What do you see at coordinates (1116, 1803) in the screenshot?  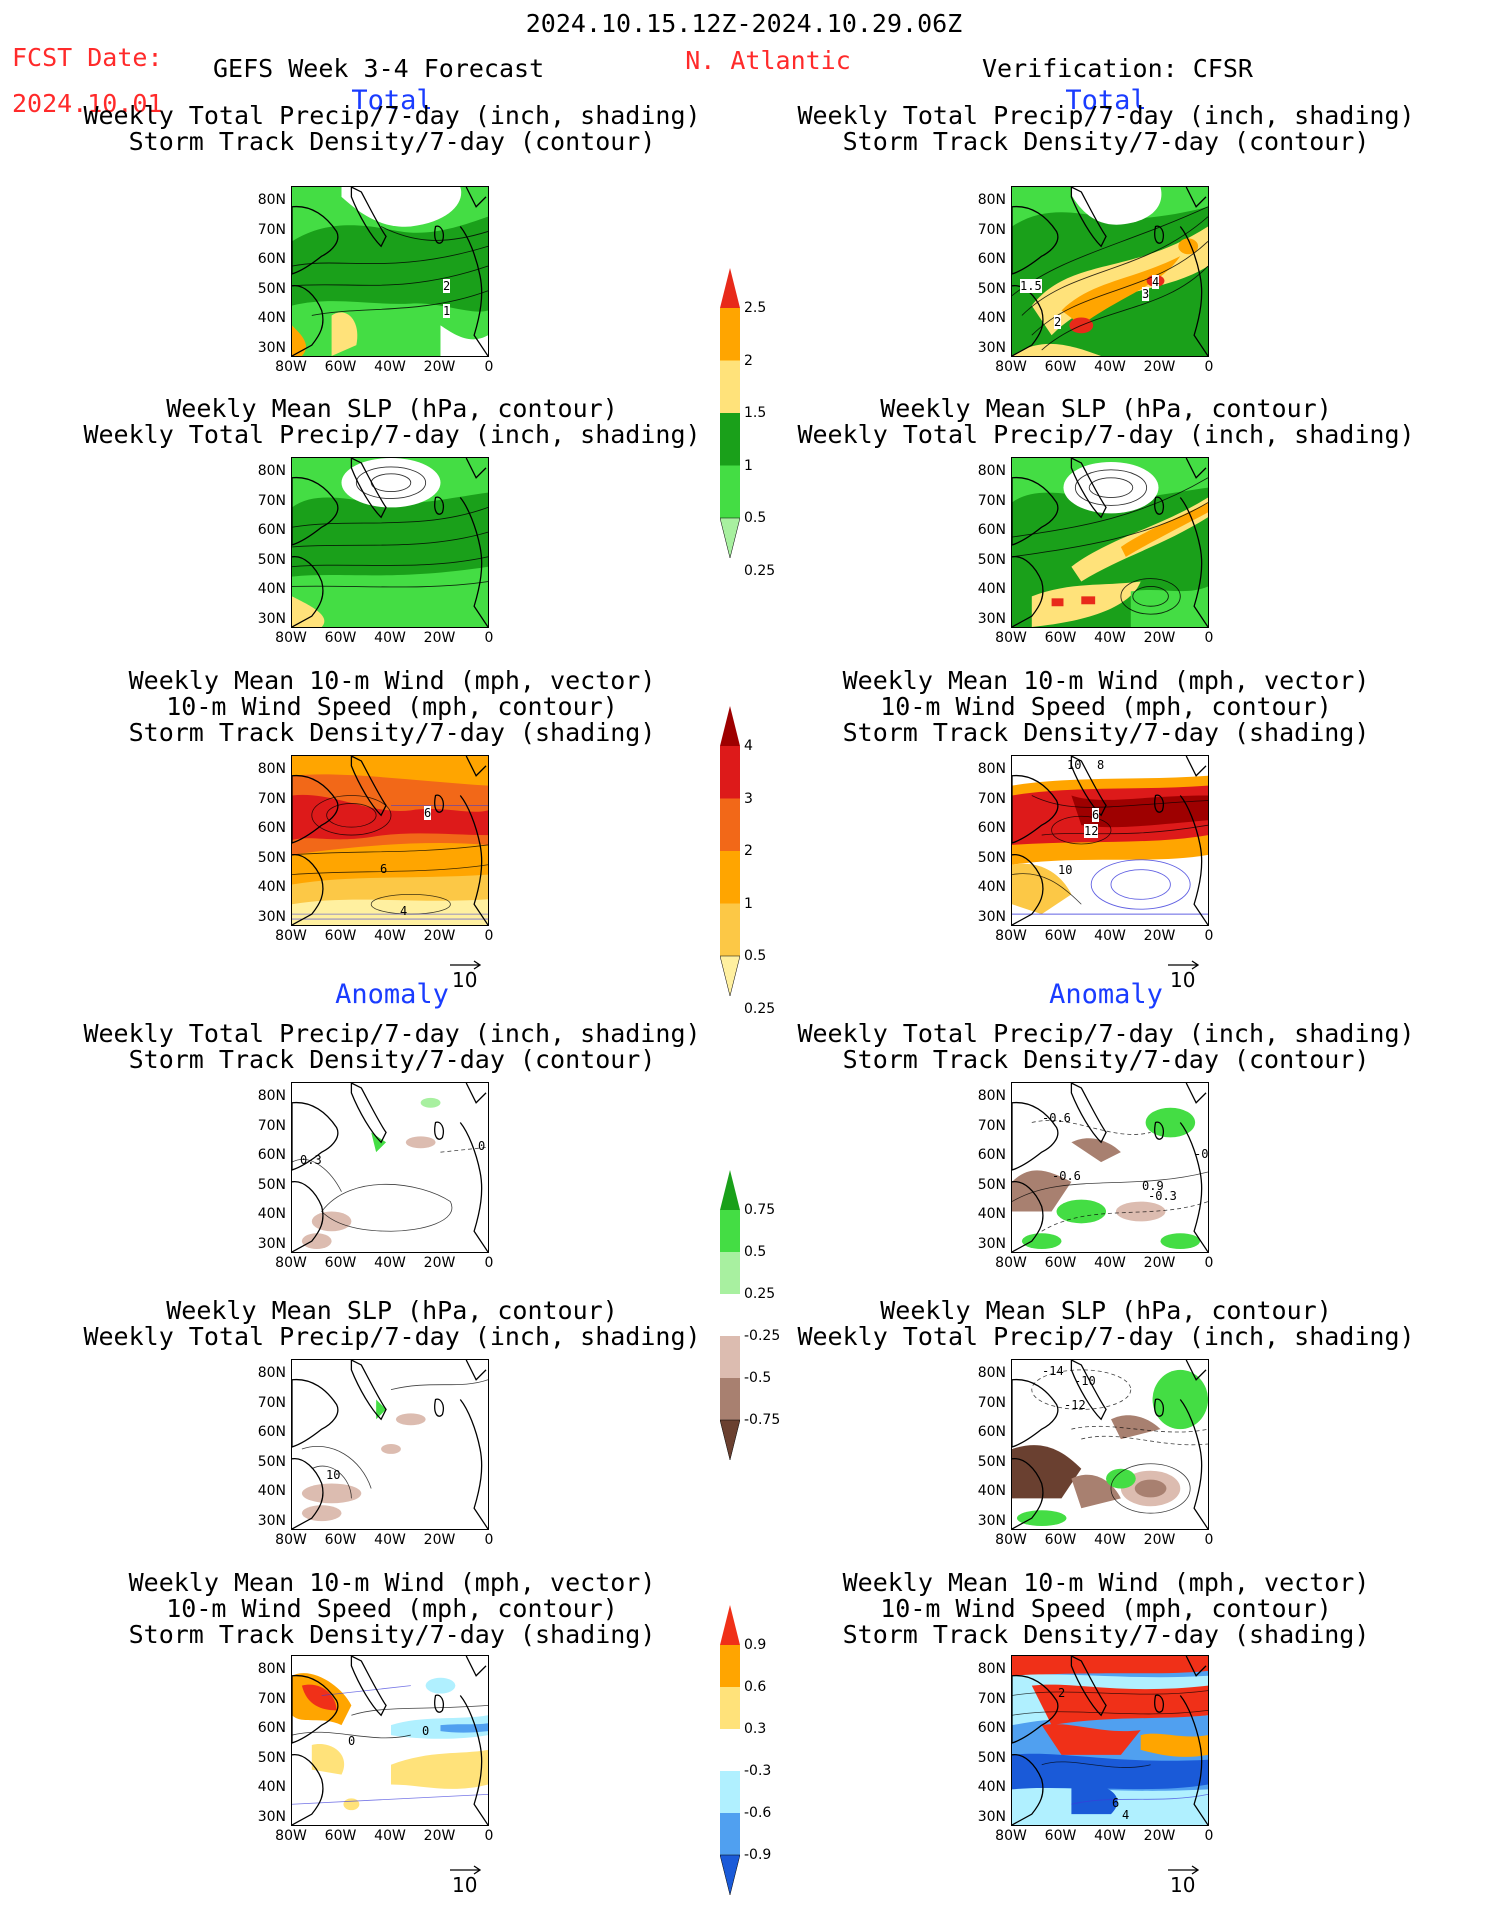 I see `contour-label: 6` at bounding box center [1116, 1803].